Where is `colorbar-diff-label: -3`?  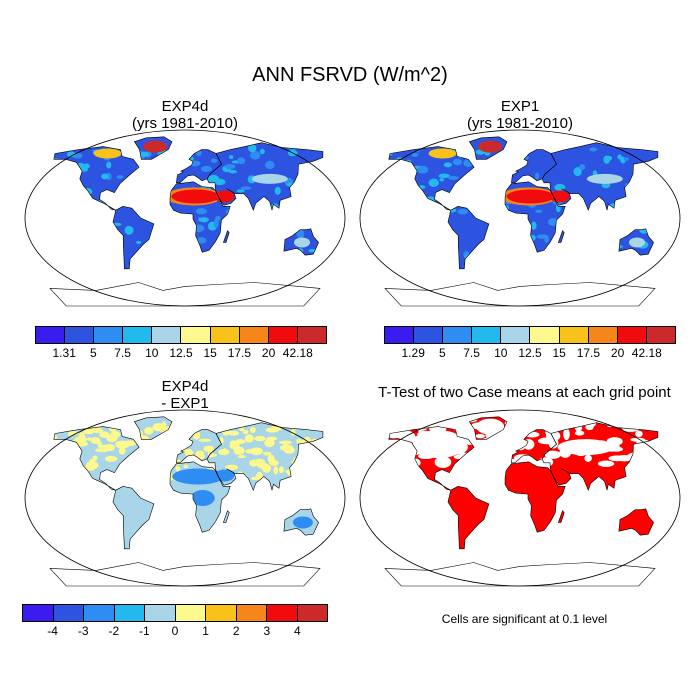 colorbar-diff-label: -3 is located at coordinates (83, 631).